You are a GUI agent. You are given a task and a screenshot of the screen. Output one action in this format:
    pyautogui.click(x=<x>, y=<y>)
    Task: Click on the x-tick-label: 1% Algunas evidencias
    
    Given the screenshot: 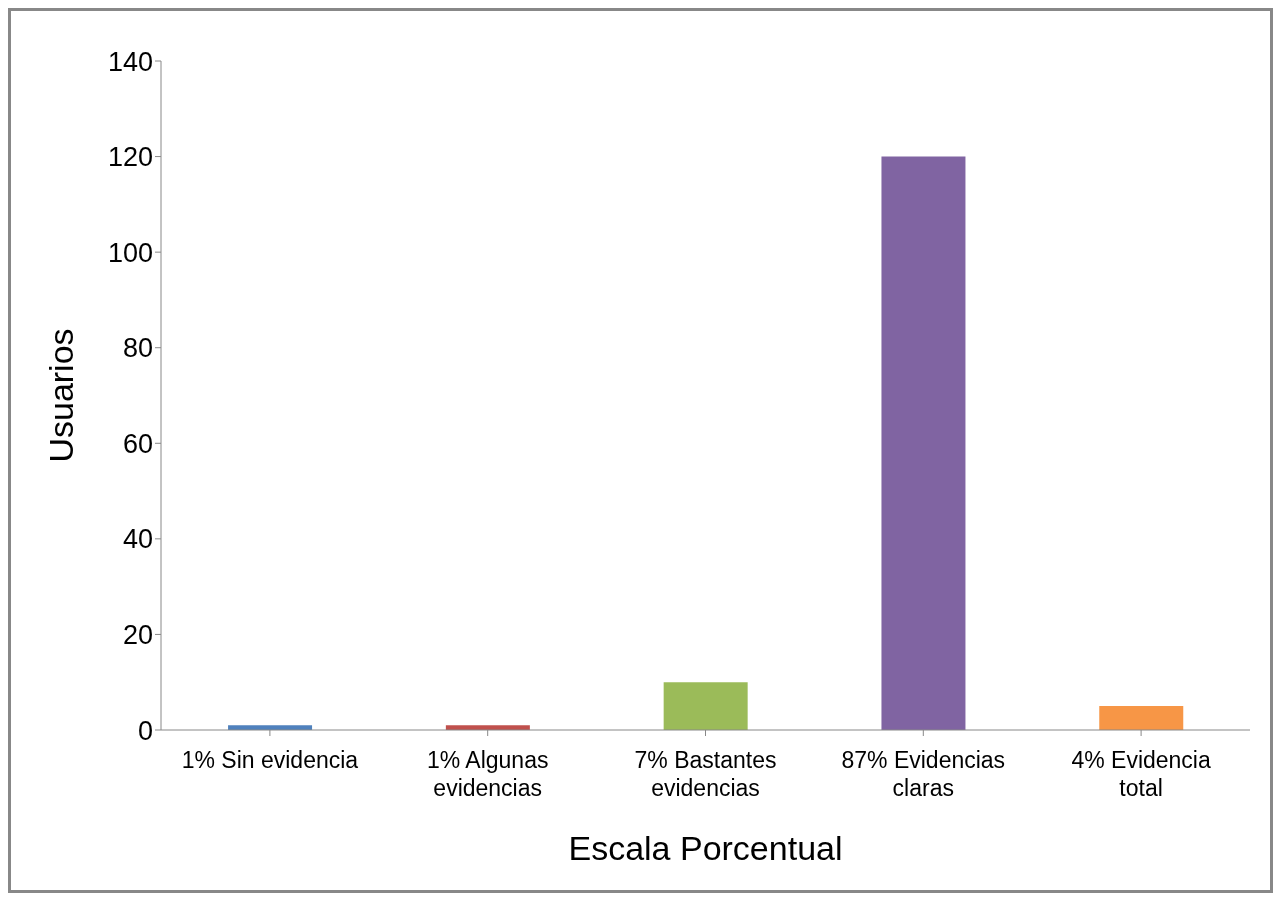 What is the action you would take?
    pyautogui.click(x=487, y=774)
    